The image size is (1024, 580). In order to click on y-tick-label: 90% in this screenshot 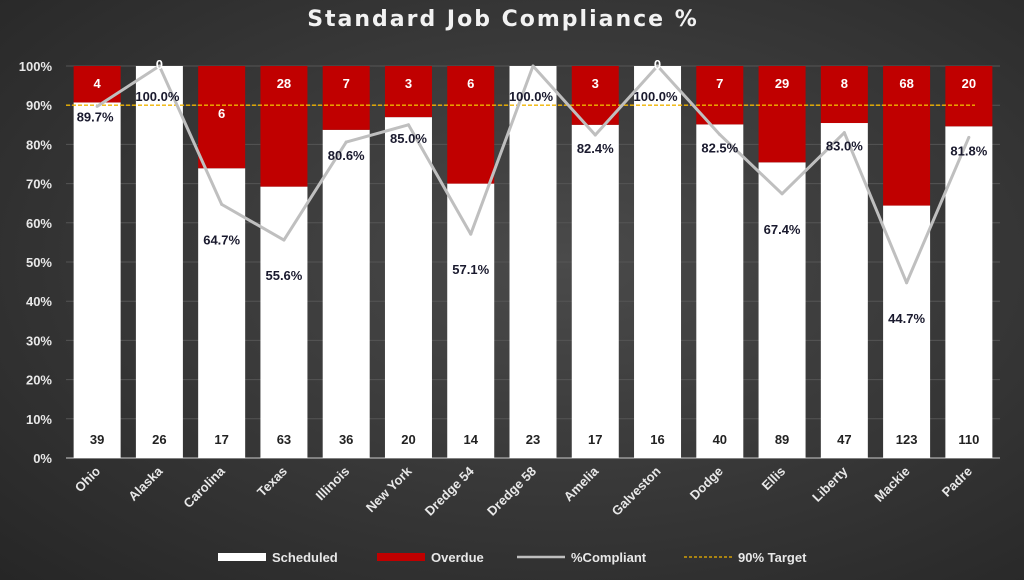, I will do `click(39, 105)`.